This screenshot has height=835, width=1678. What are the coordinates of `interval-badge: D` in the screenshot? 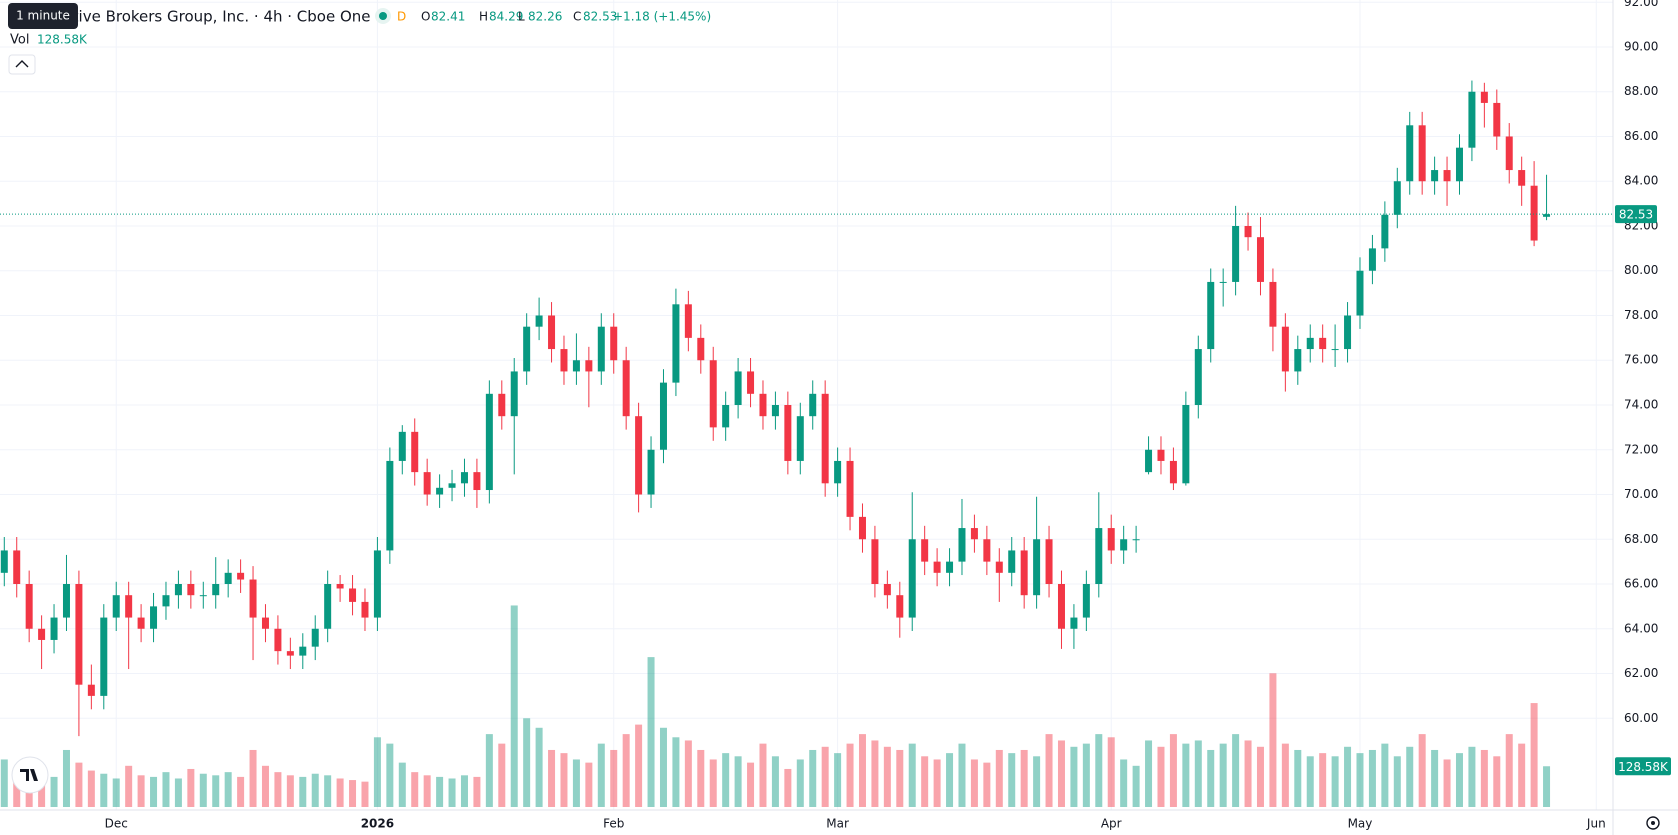 It's located at (401, 17).